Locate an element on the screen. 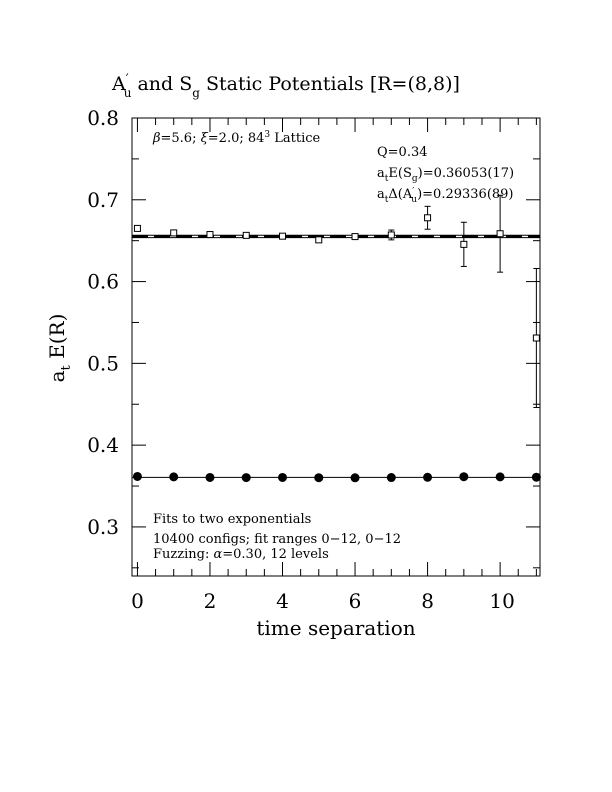 The height and width of the screenshot is (792, 612). x-tick-label-10: 10 is located at coordinates (501, 601).